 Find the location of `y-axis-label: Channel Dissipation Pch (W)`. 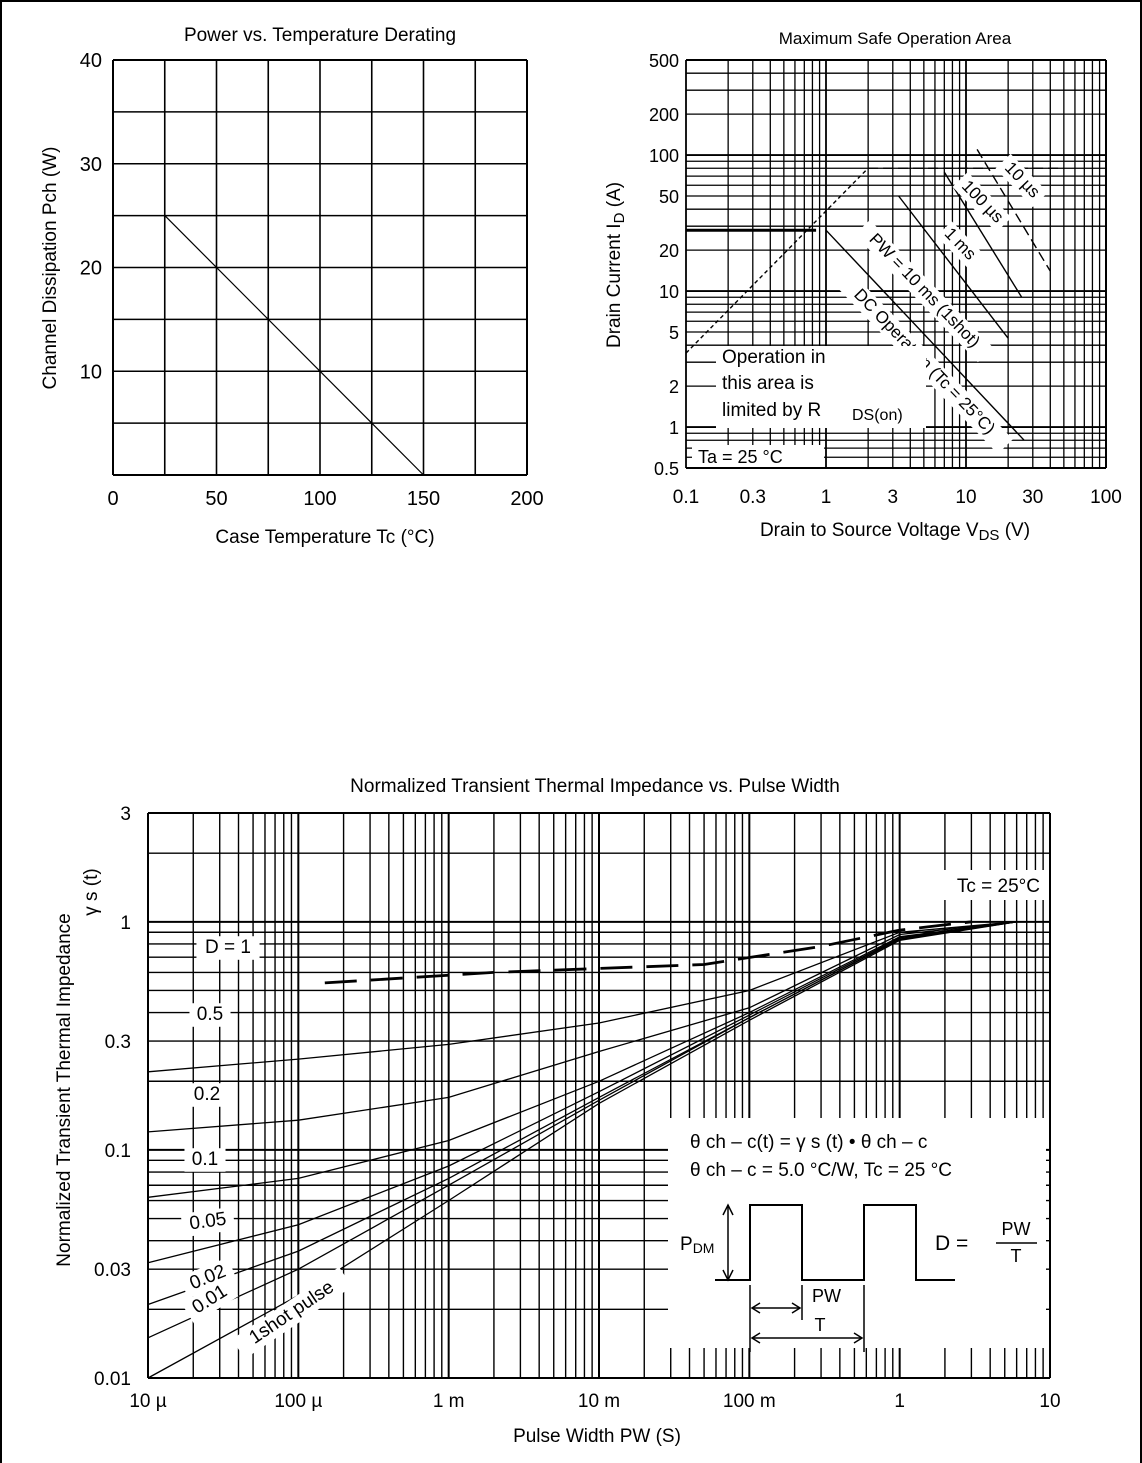

y-axis-label: Channel Dissipation Pch (W) is located at coordinates (50, 268).